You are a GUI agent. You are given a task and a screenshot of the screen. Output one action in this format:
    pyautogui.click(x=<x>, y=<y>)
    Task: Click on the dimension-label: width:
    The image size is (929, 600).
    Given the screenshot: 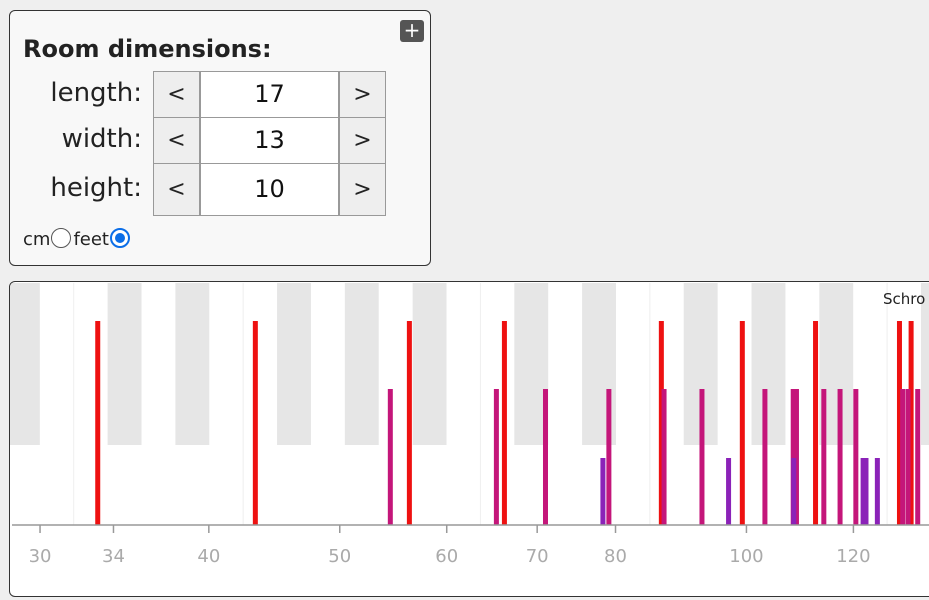 What is the action you would take?
    pyautogui.click(x=101, y=139)
    